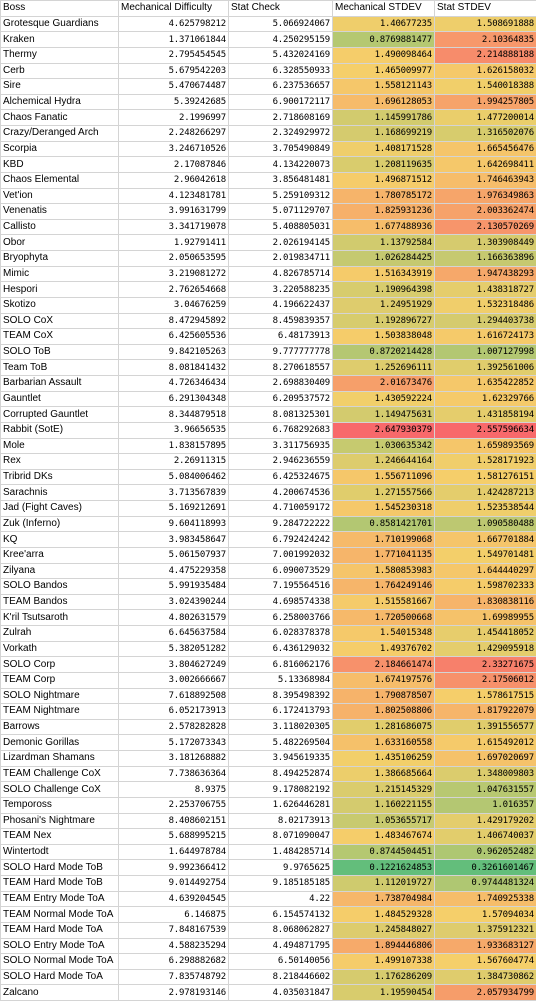 The image size is (536, 1001). Describe the element at coordinates (60, 87) in the screenshot. I see `boss-name-cell: Sire` at that location.